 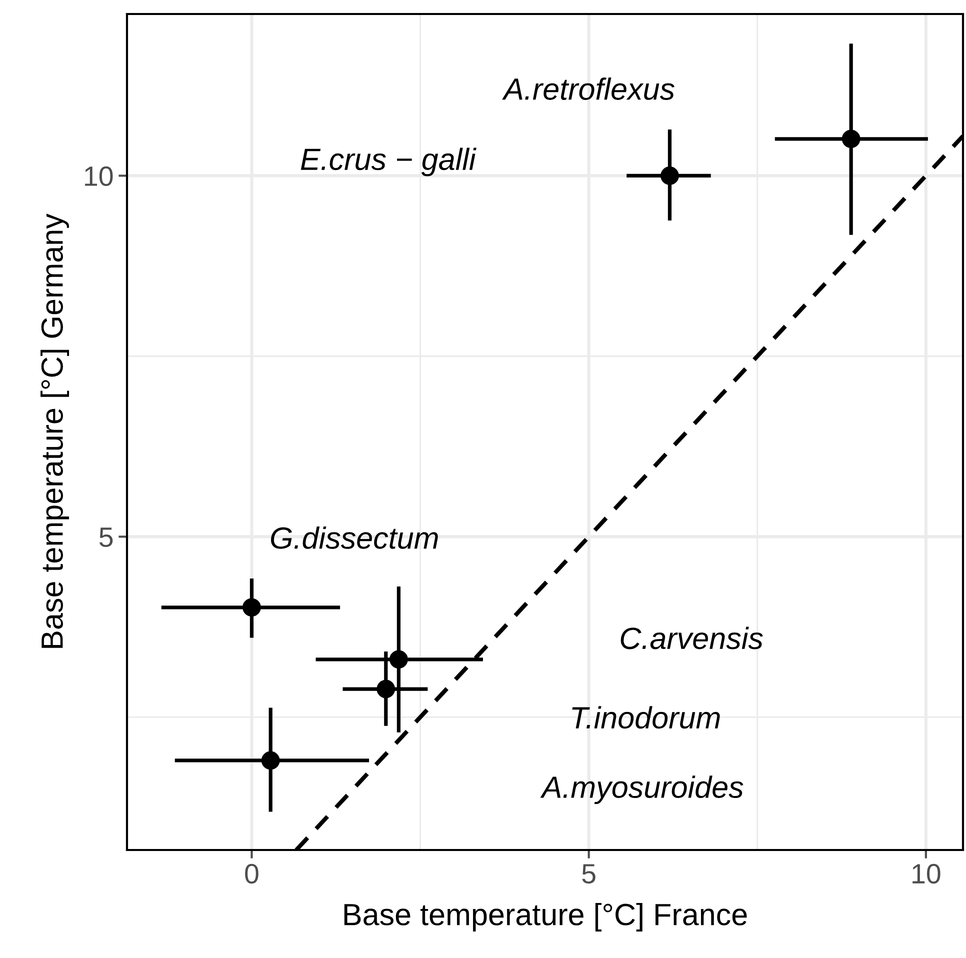 What do you see at coordinates (354, 537) in the screenshot?
I see `annotation: G.dissectum` at bounding box center [354, 537].